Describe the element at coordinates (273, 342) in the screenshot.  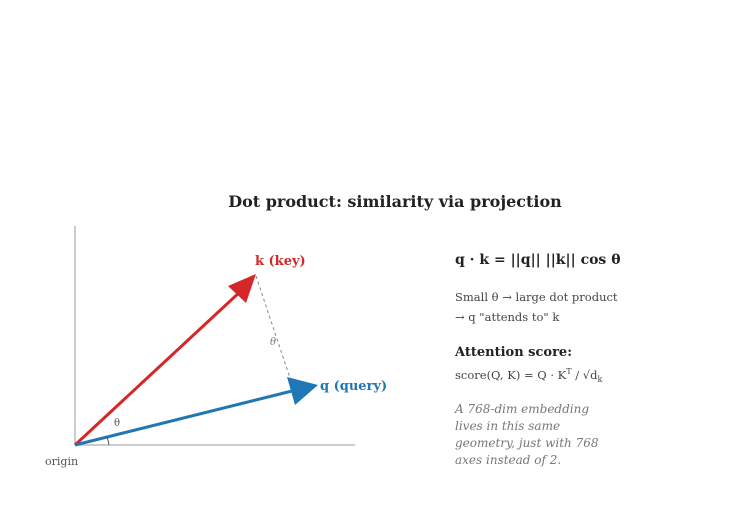
I see `theta-label-projection: θ` at that location.